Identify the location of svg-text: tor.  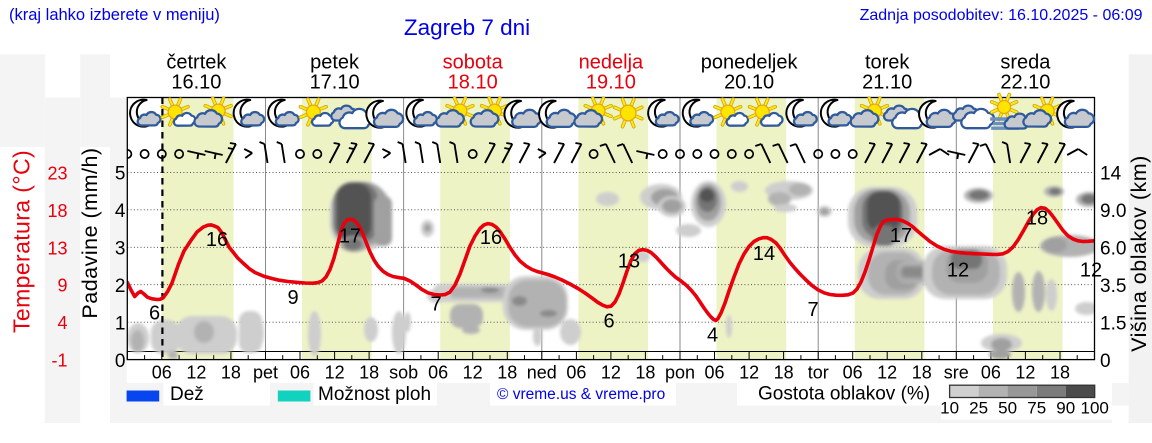
(818, 372).